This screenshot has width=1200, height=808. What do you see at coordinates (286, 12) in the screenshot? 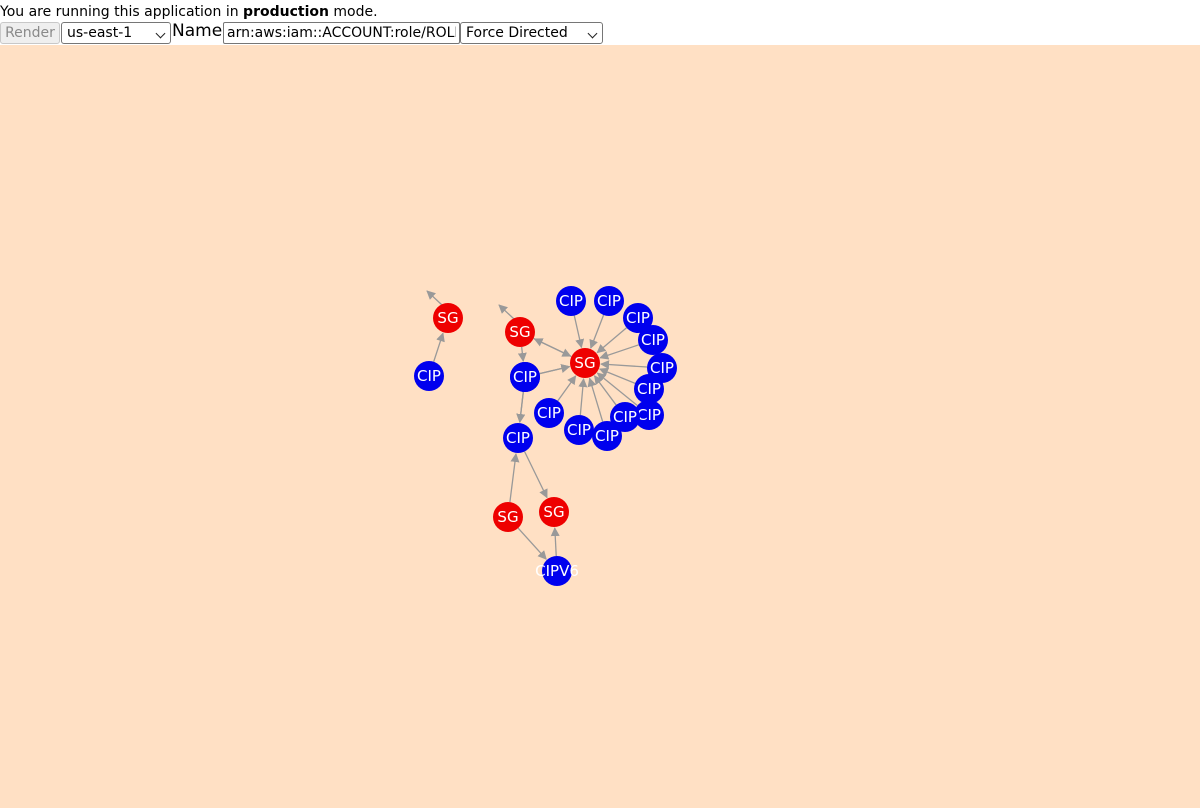
I see `banner-mode: production` at bounding box center [286, 12].